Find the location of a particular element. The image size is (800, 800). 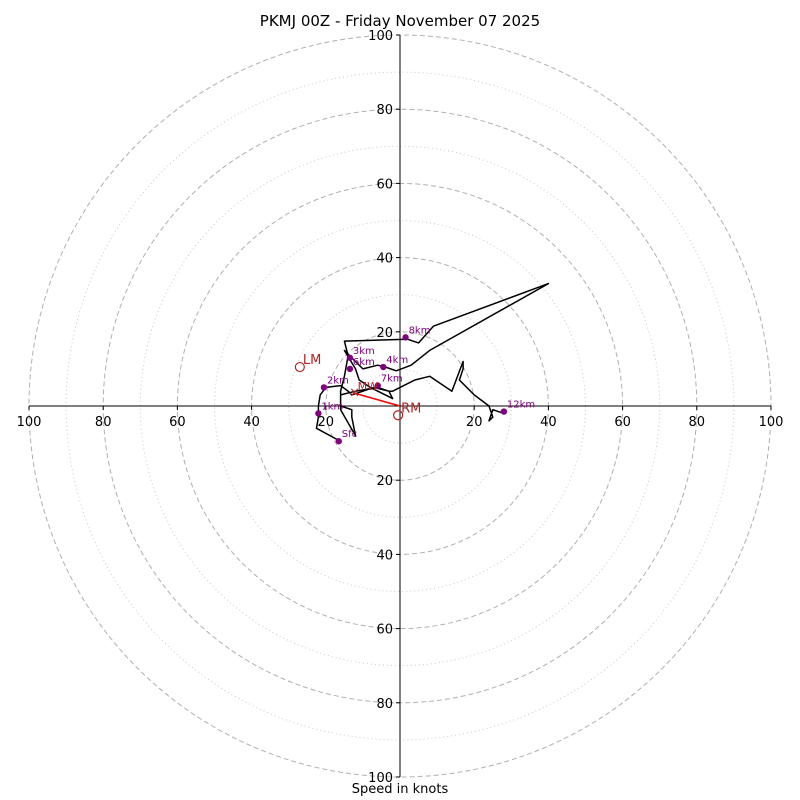

mean-wind-label: MW is located at coordinates (368, 386).